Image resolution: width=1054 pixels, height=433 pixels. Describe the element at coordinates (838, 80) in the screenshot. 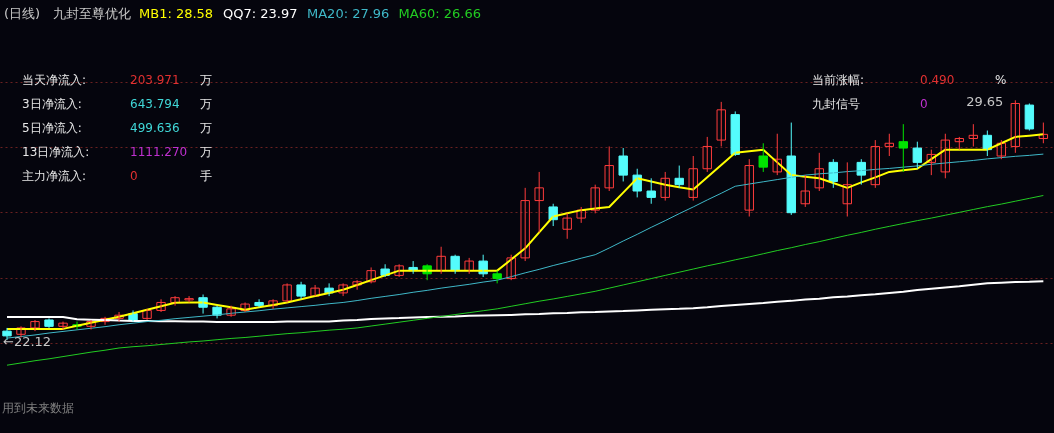

I see `annotation: 当前涨幅:` at that location.